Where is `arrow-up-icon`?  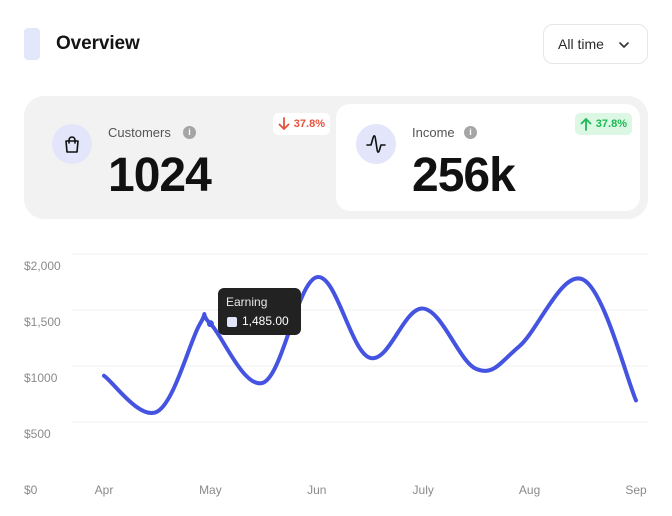 arrow-up-icon is located at coordinates (586, 124).